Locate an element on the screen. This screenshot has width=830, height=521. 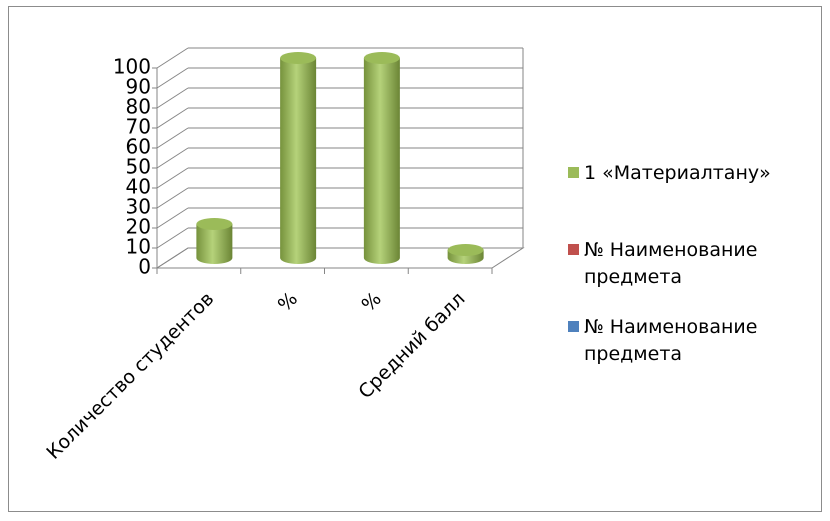
legend-entry: 1 «Материалтану» is located at coordinates (693, 173).